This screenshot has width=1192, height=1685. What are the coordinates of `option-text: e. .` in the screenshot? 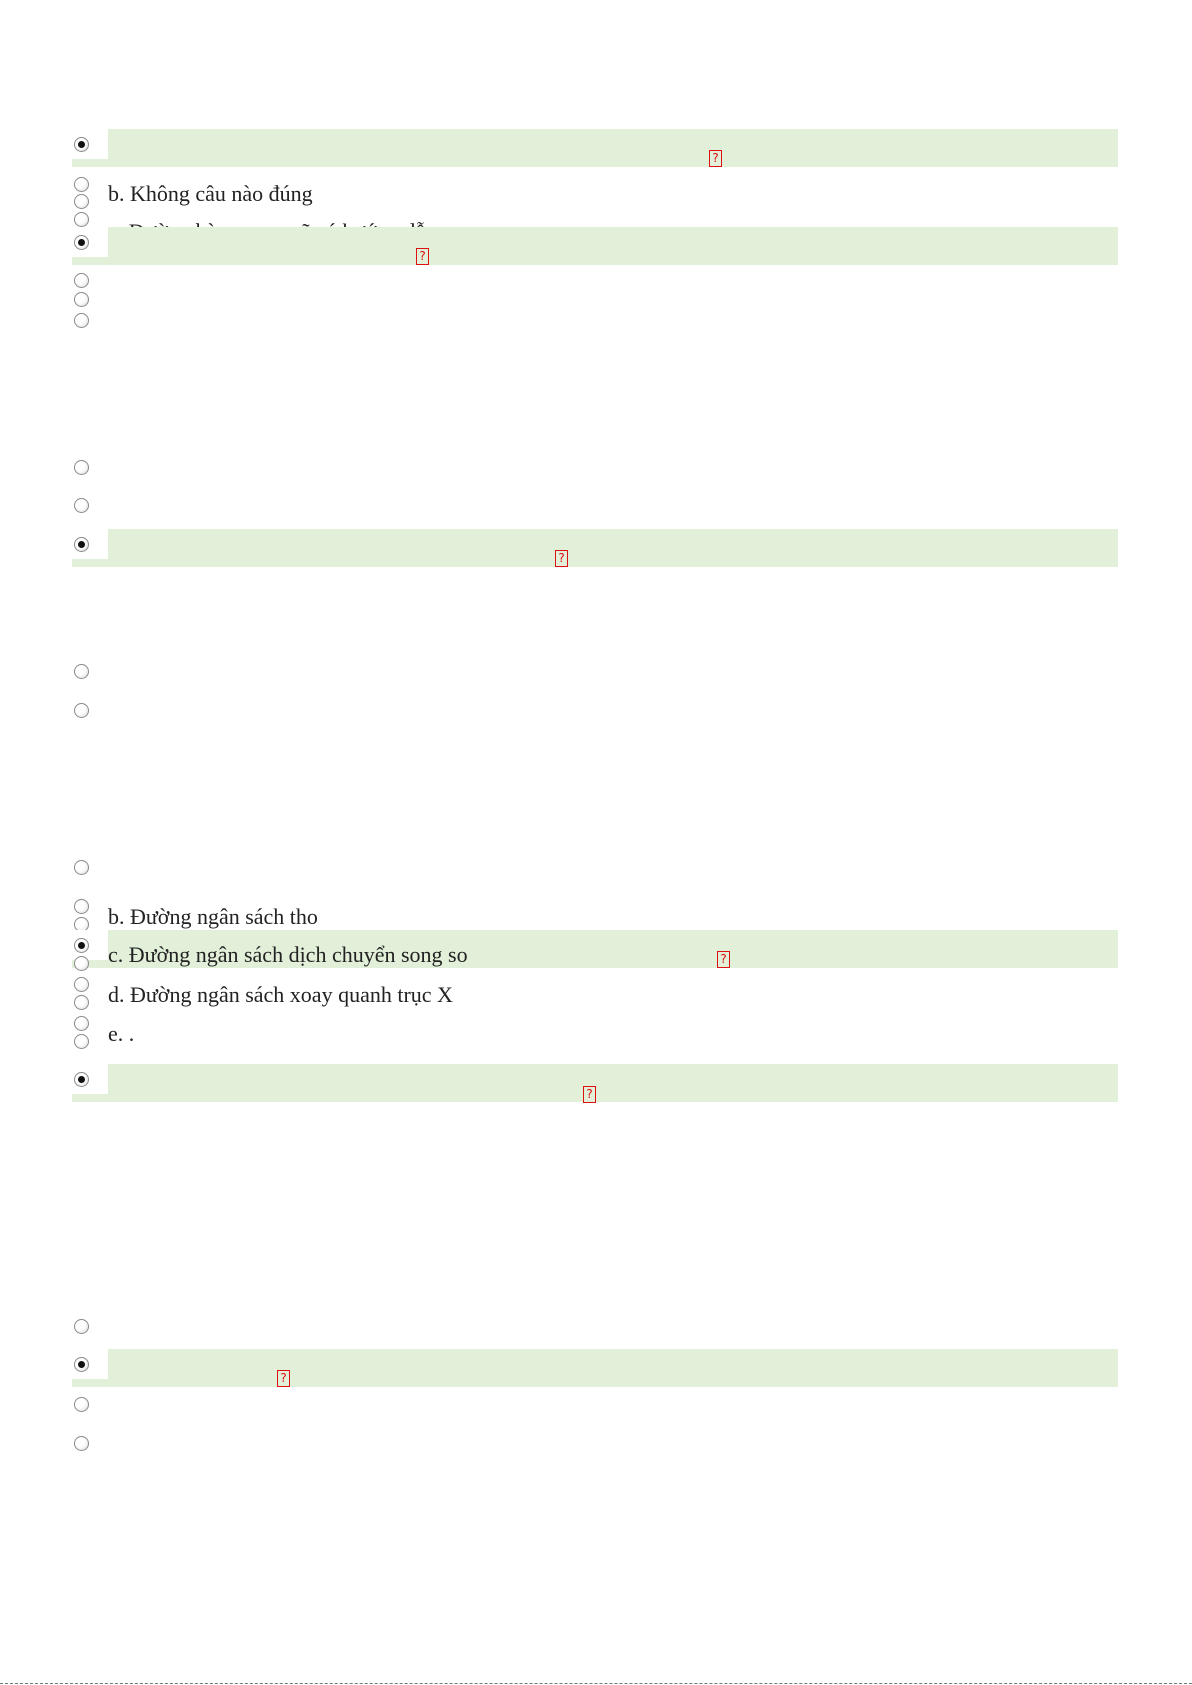 It's located at (121, 1033).